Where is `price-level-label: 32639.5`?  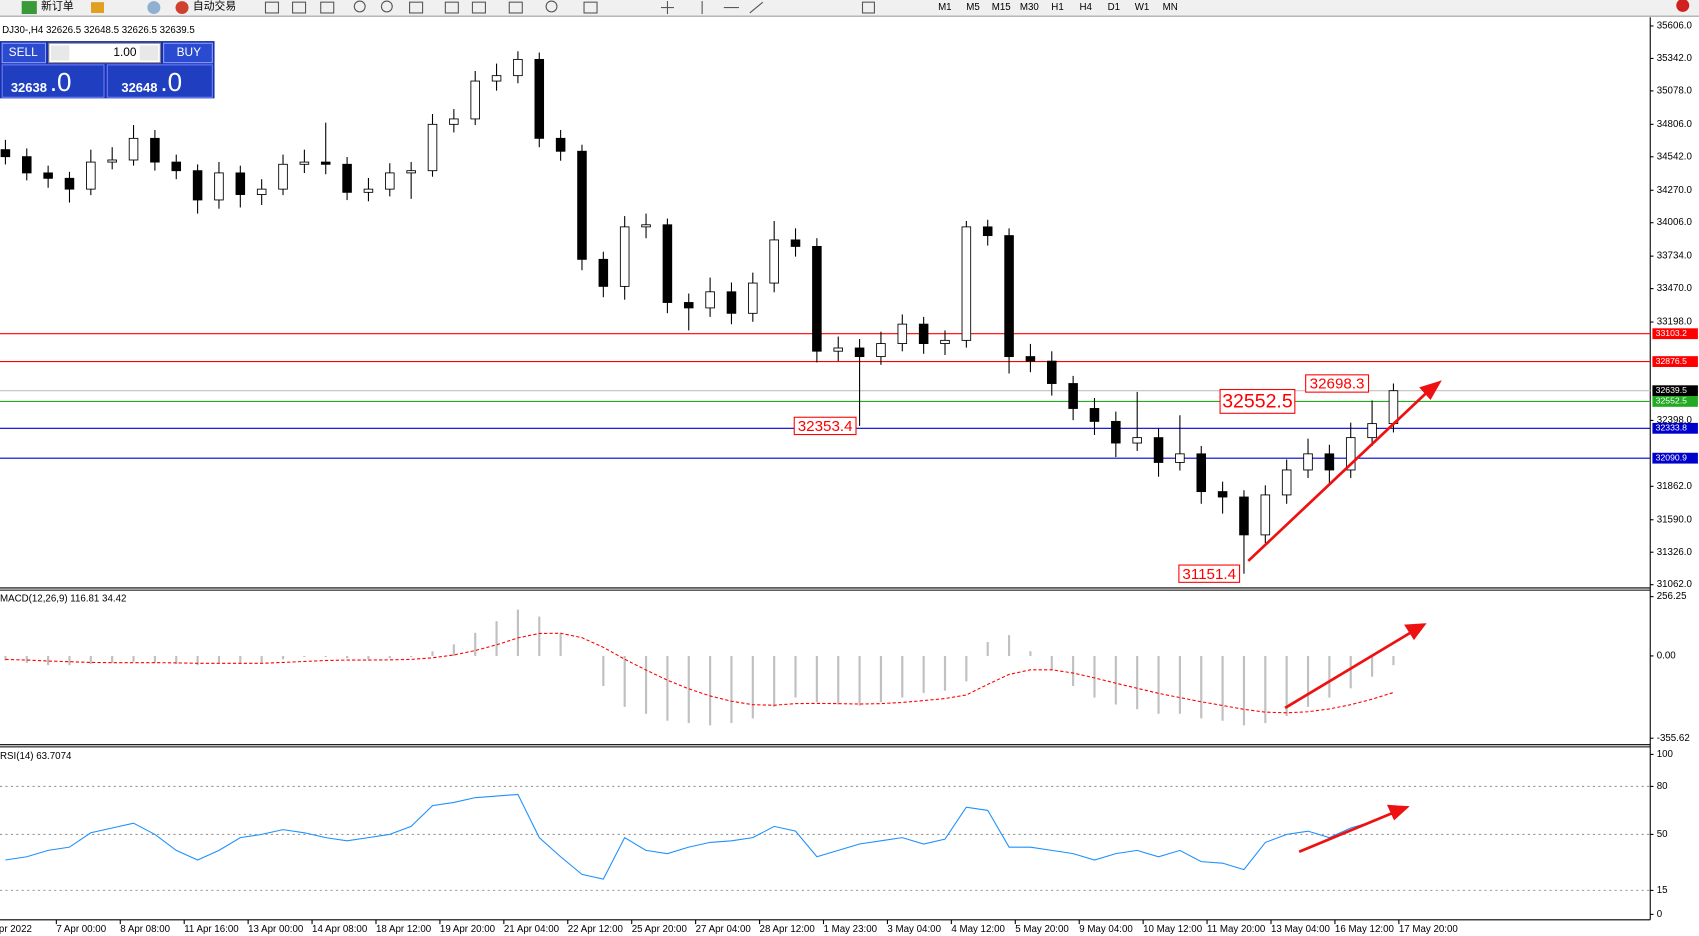 price-level-label: 32639.5 is located at coordinates (1671, 390).